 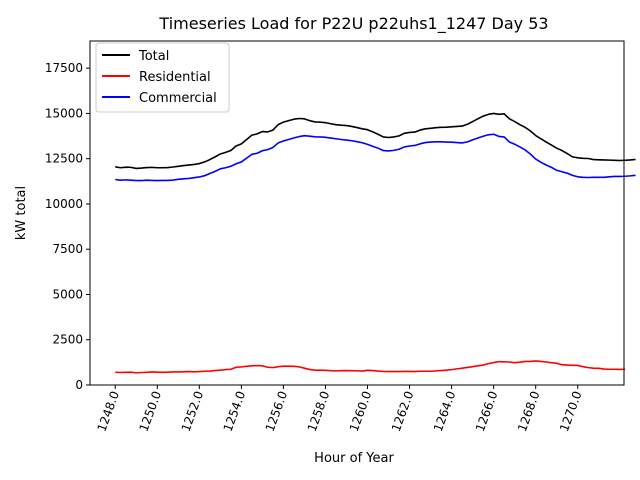 I want to click on legend-label-total: Total, so click(x=153, y=56).